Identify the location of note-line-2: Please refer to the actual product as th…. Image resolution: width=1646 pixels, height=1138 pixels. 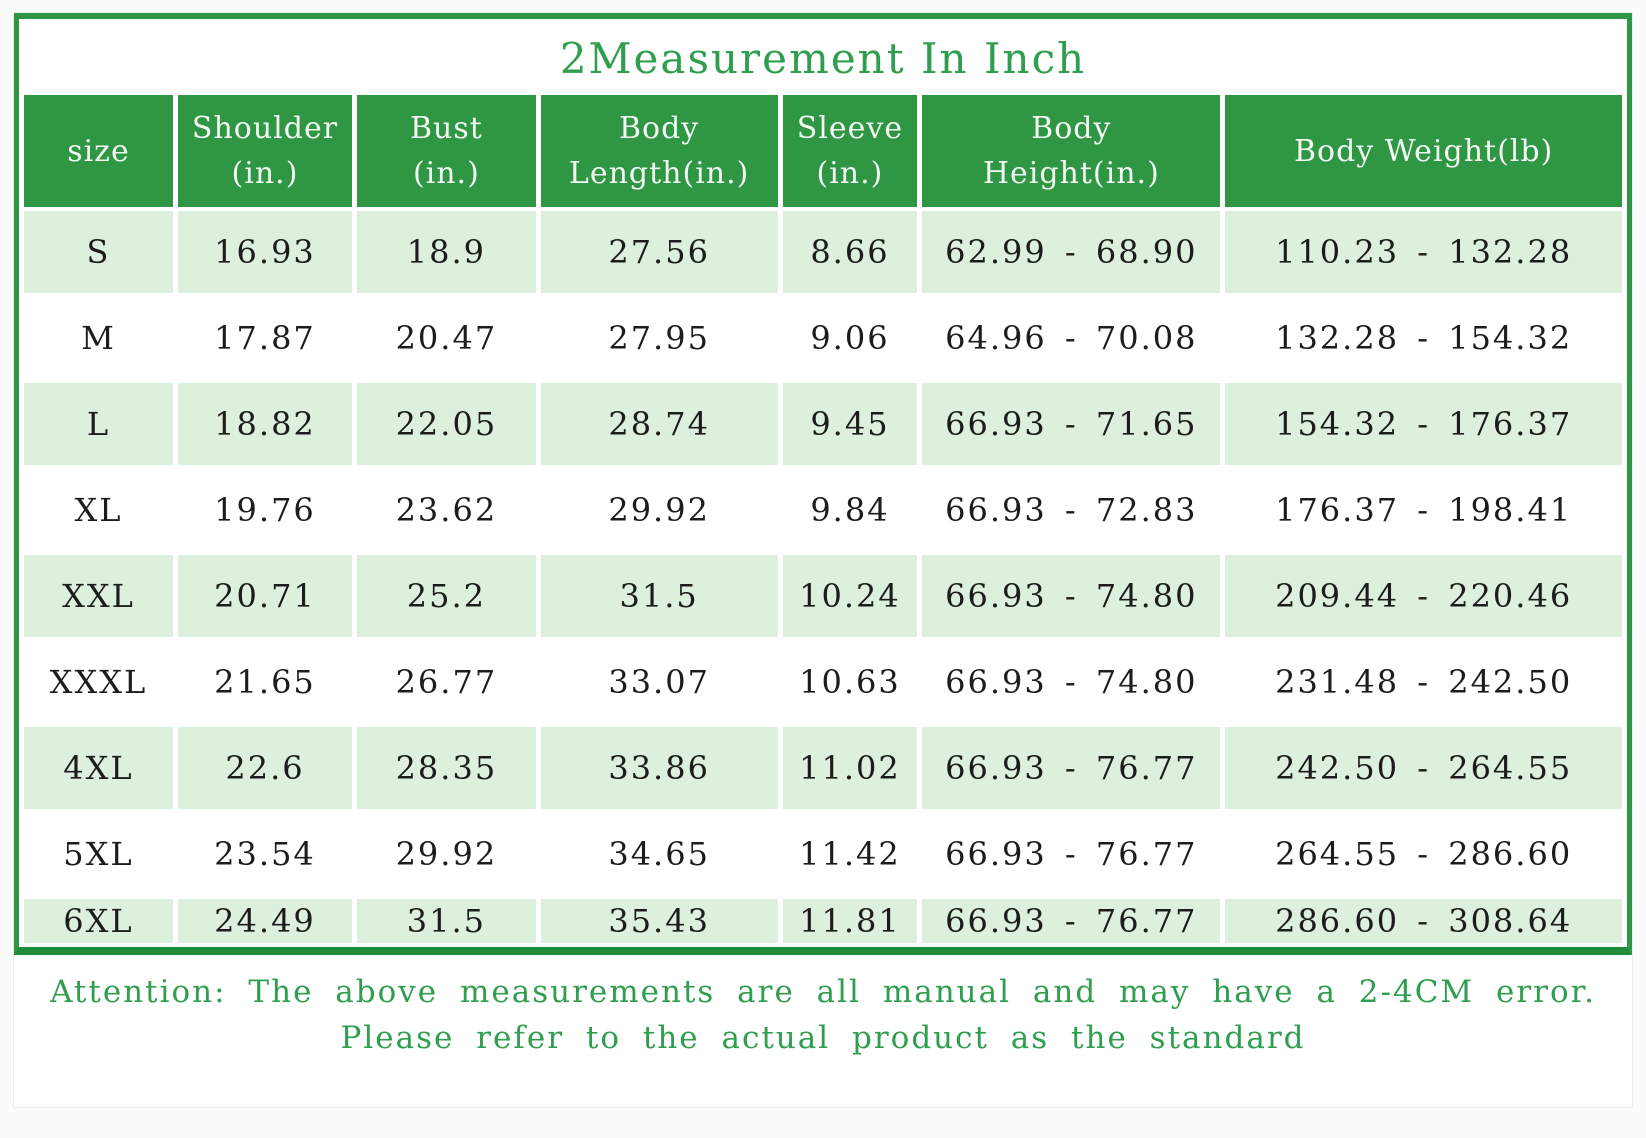
(823, 1038).